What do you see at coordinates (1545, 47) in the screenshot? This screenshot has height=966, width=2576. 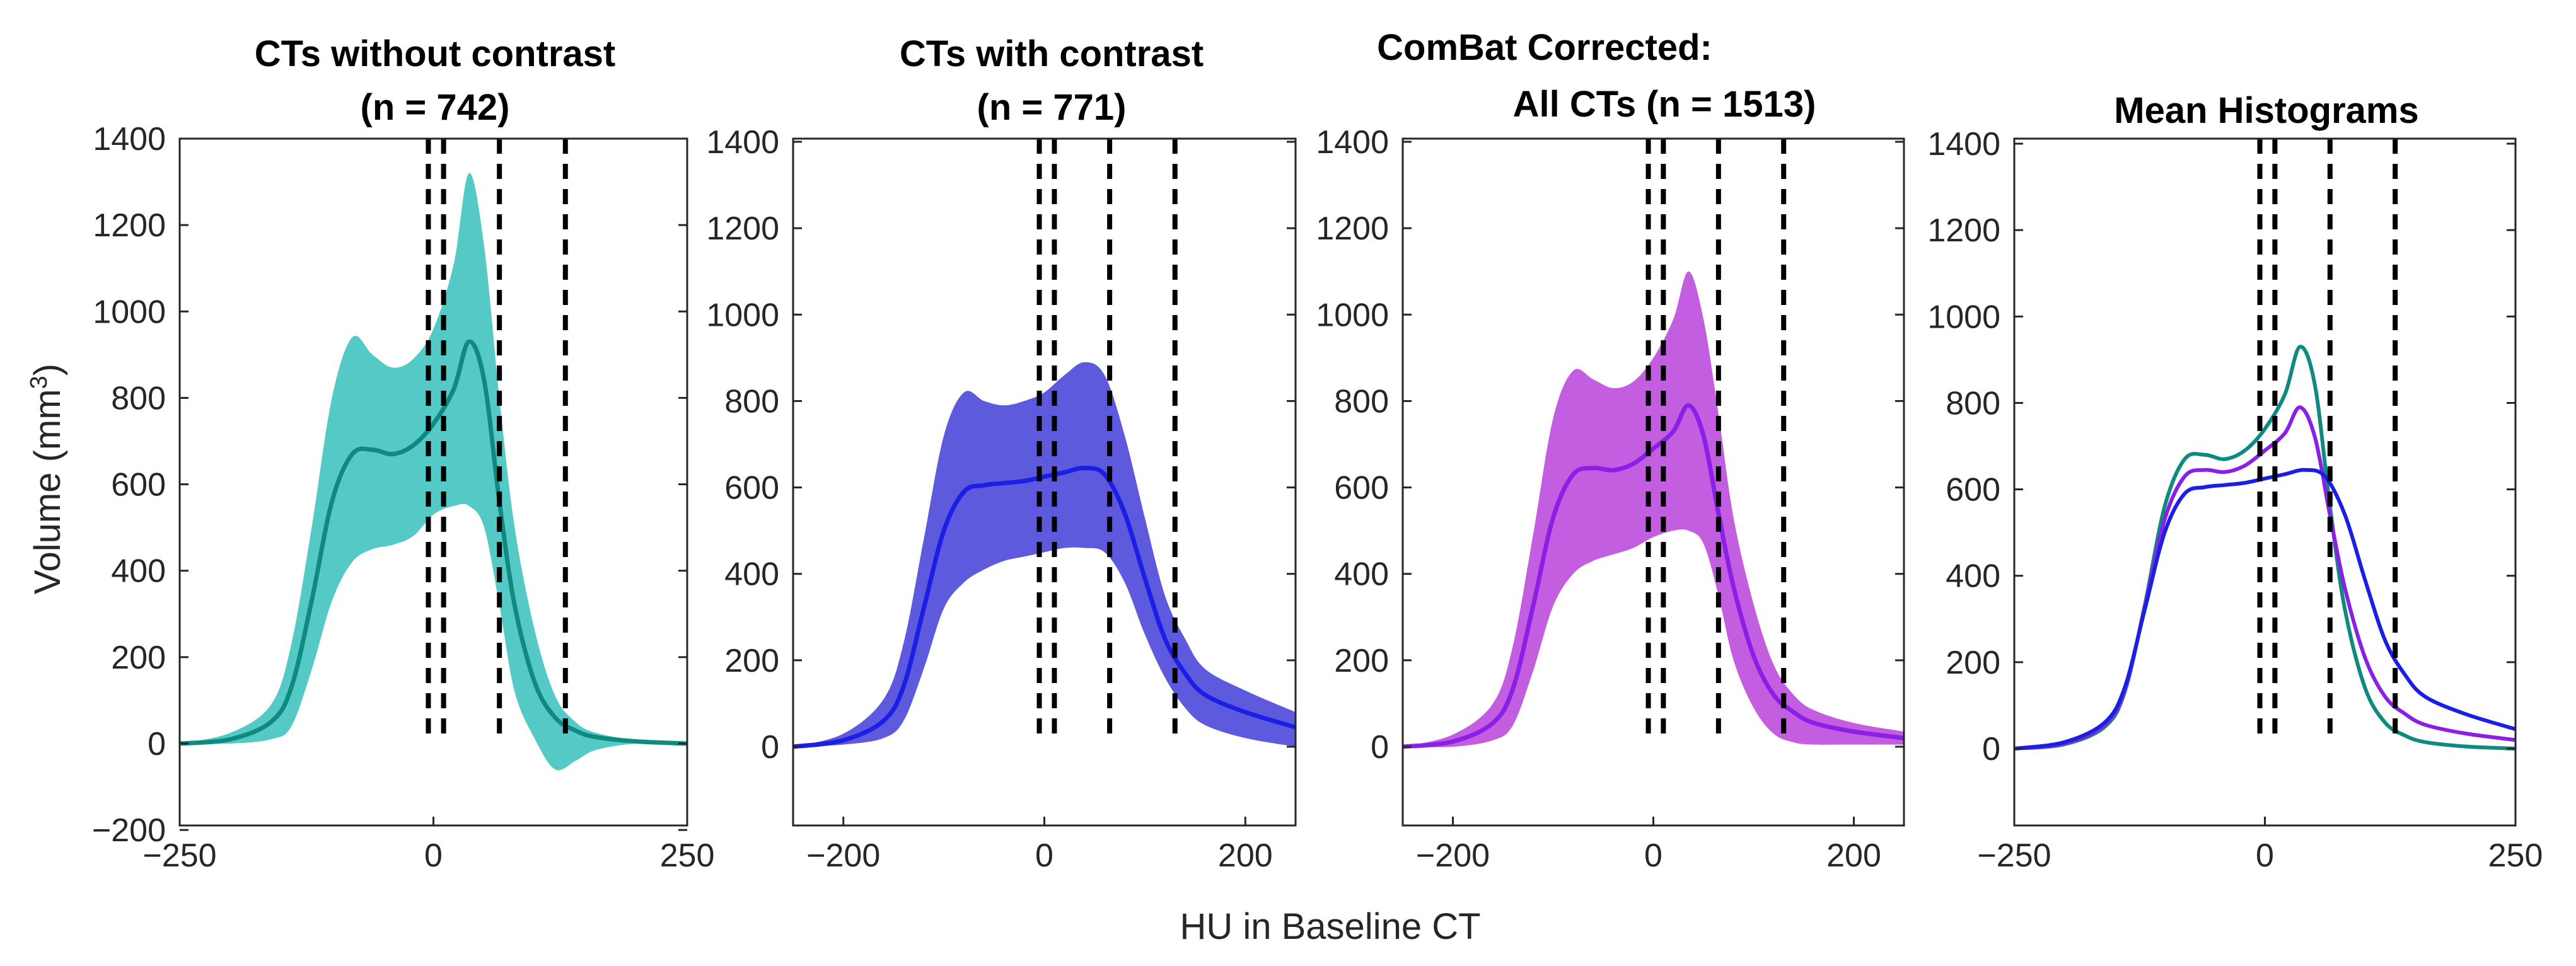 I see `panel-3-title-line1: ComBat Corrected:` at bounding box center [1545, 47].